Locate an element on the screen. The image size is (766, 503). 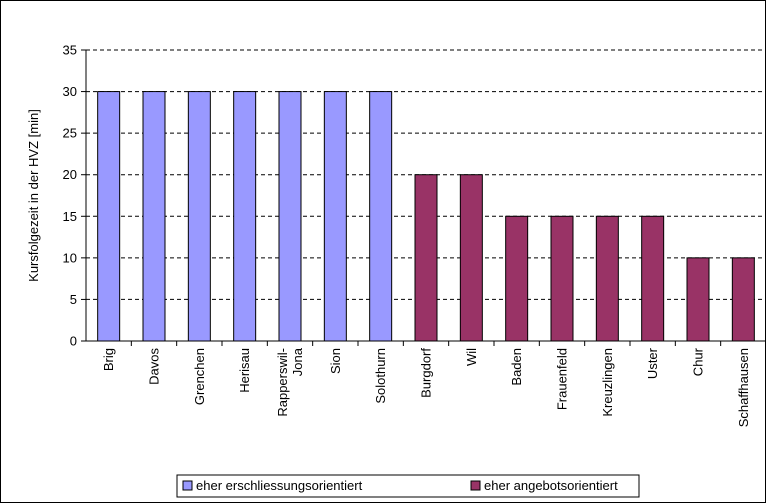
bar-davos is located at coordinates (154, 216).